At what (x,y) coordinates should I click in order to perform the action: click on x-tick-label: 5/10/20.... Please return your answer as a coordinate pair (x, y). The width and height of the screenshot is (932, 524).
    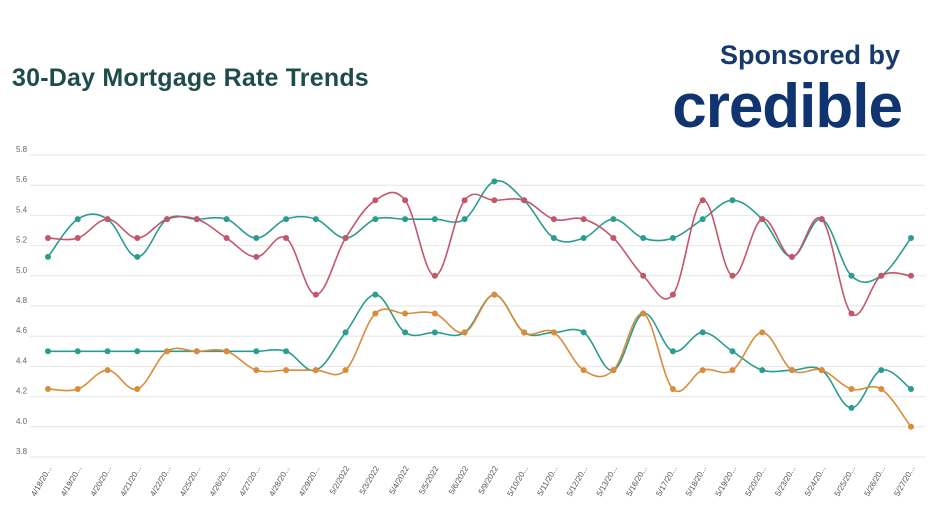
    Looking at the image, I should click on (517, 481).